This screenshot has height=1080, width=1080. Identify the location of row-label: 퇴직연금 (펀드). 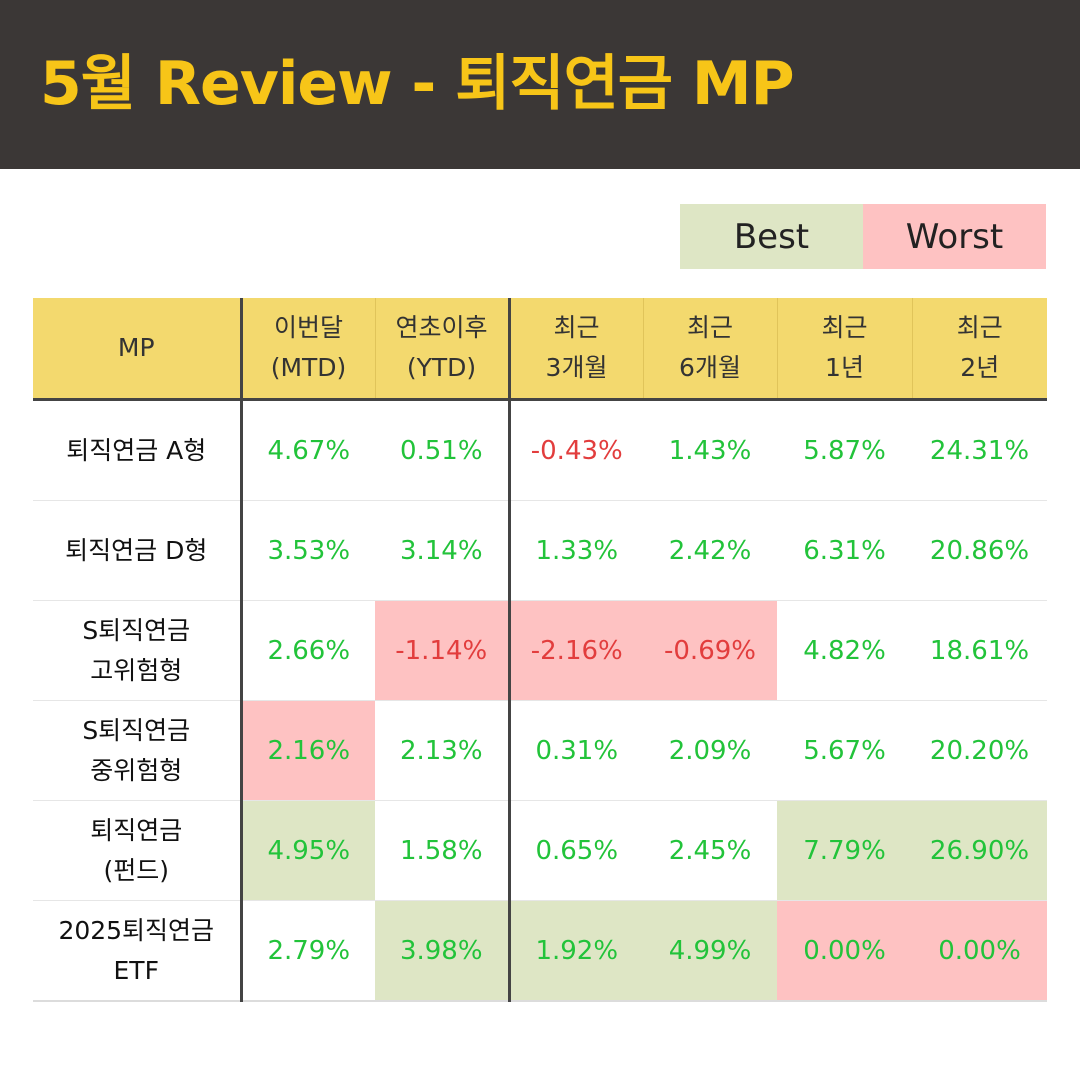
(138, 850).